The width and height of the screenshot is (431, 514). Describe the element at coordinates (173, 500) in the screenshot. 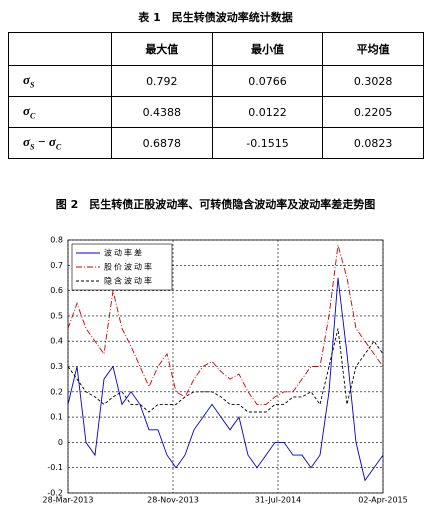

I see `x-tick-label: 28-Nov-2013` at that location.